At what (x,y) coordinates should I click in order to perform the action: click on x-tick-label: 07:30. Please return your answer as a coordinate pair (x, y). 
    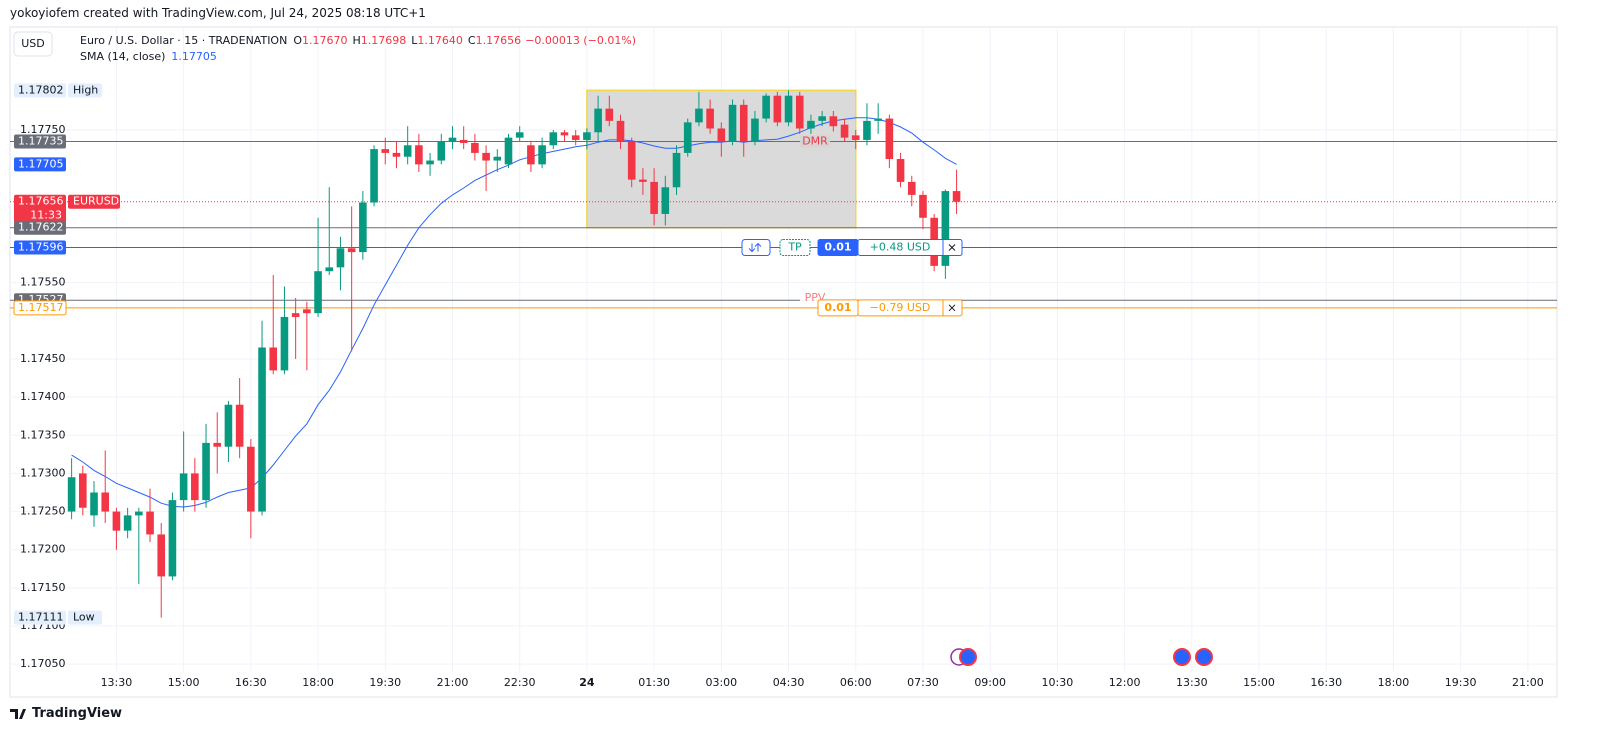
    Looking at the image, I should click on (923, 682).